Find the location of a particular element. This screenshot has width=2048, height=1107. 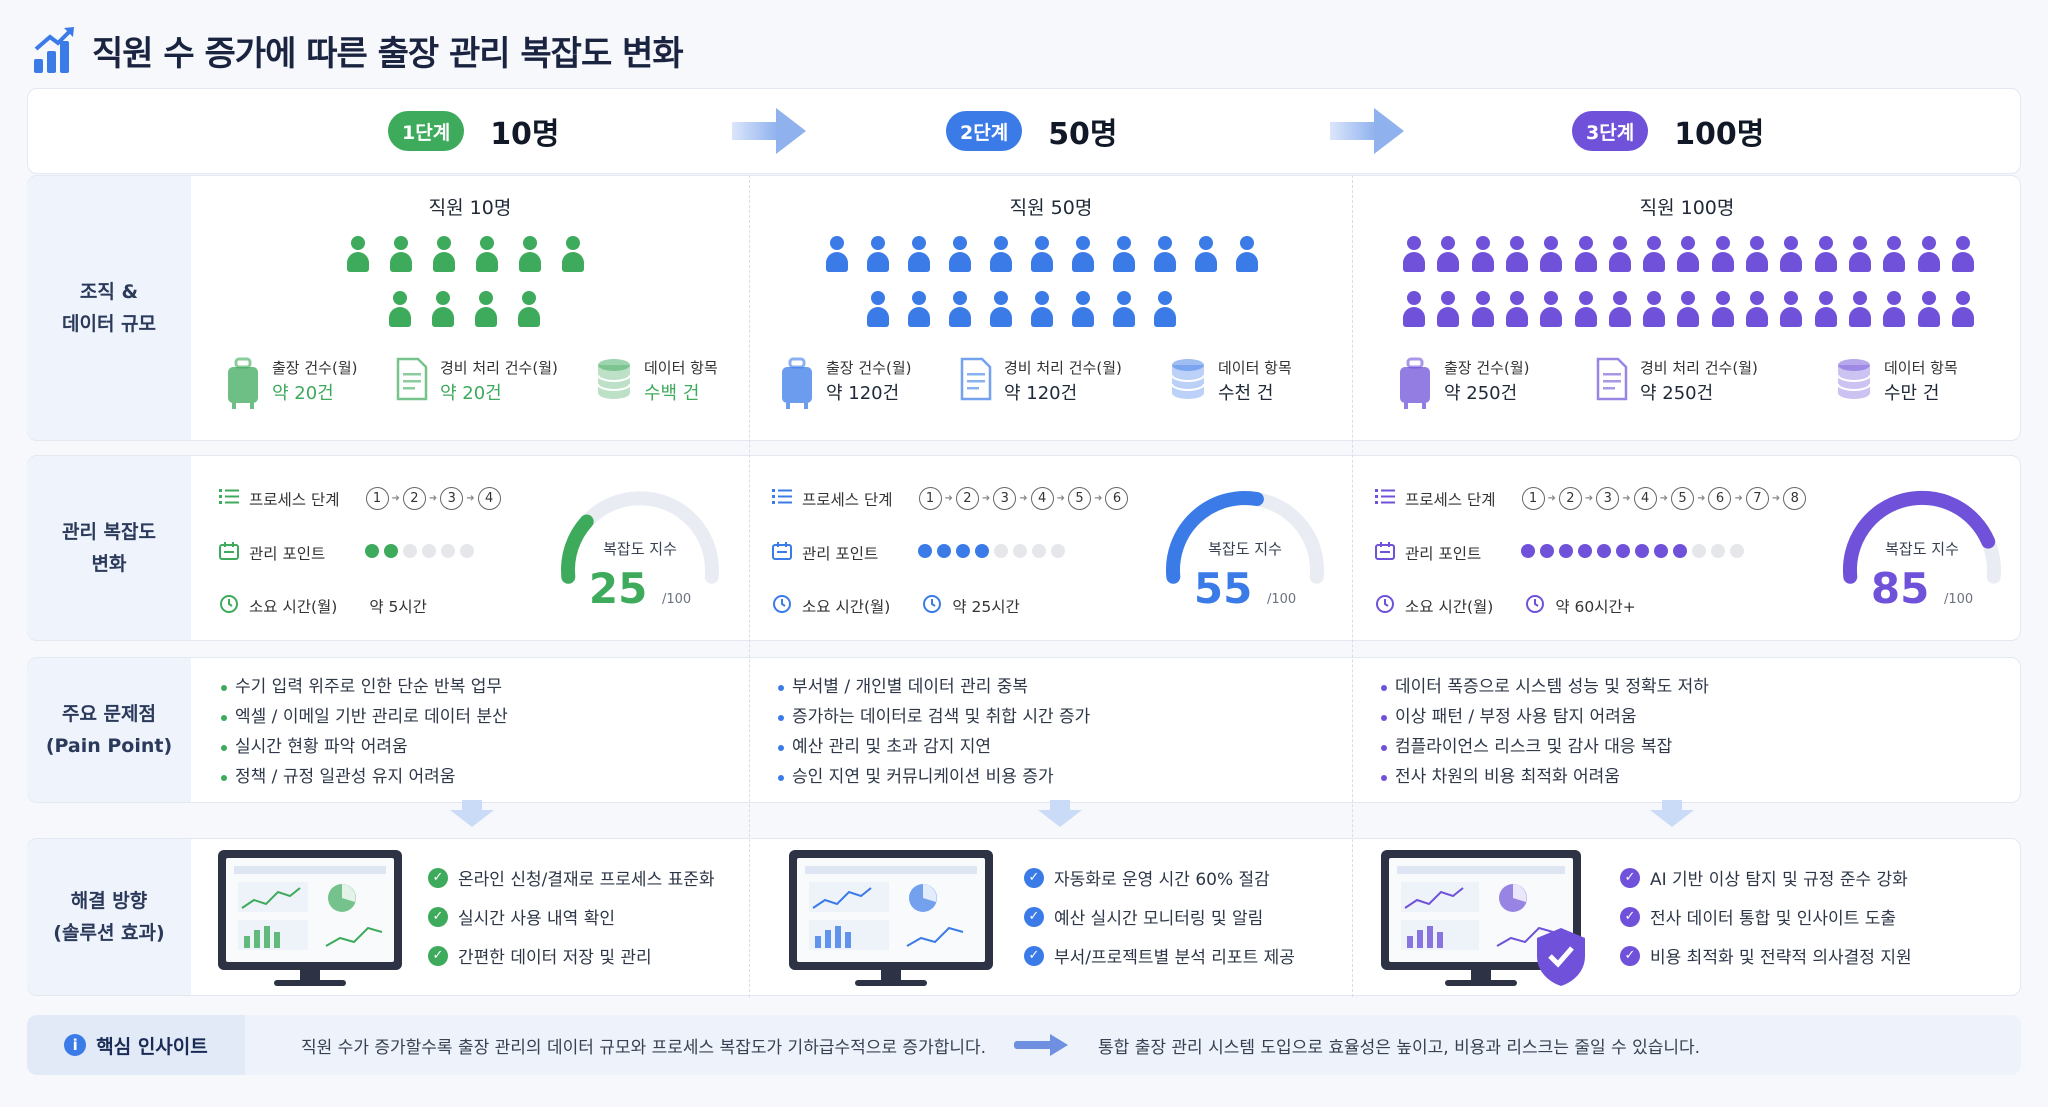

gauge-label: 복잡도 지수 is located at coordinates (640, 549).